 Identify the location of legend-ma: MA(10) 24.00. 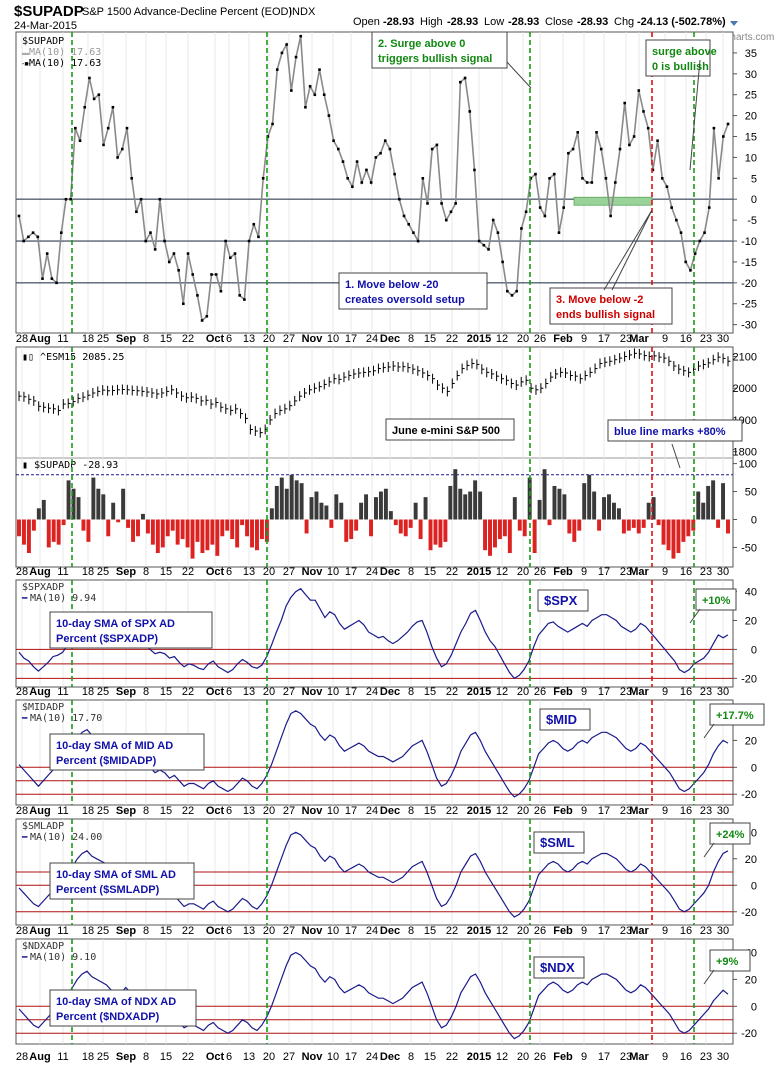
(66, 837).